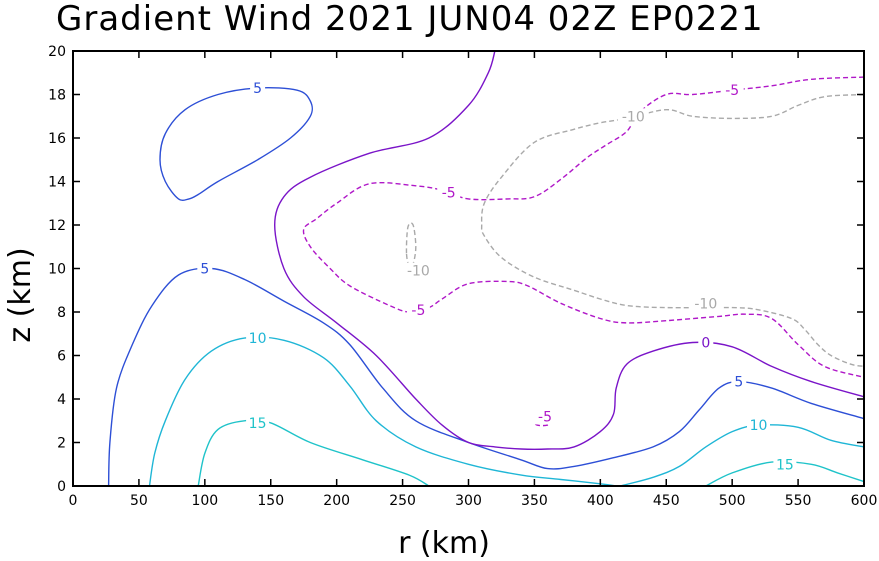 The width and height of the screenshot is (879, 561). I want to click on contour-label-5-2: 5, so click(738, 383).